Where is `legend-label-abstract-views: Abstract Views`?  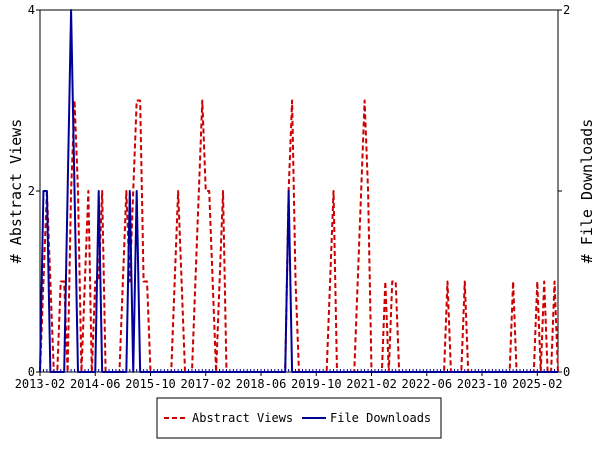
legend-label-abstract-views: Abstract Views is located at coordinates (242, 418).